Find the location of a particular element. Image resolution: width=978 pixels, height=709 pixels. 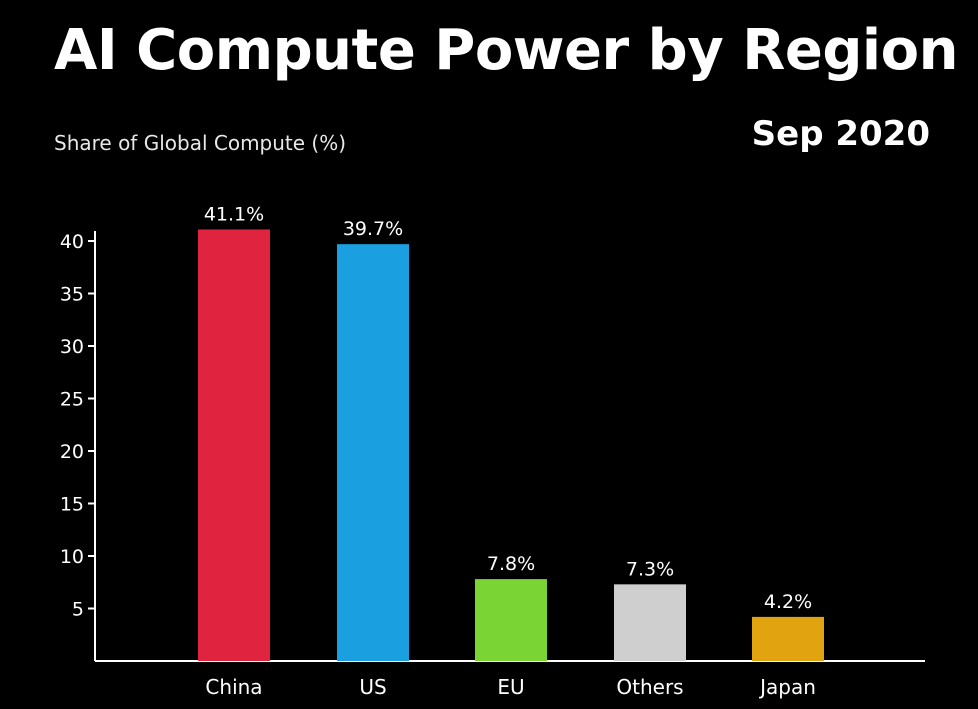

y-tick-label: 5 is located at coordinates (78, 610).